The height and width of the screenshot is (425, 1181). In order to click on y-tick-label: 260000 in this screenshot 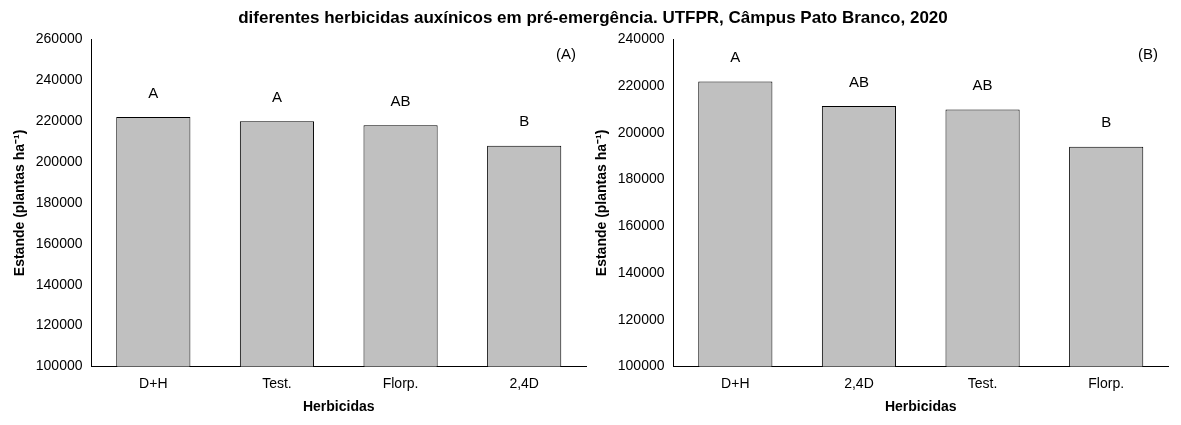, I will do `click(59, 38)`.